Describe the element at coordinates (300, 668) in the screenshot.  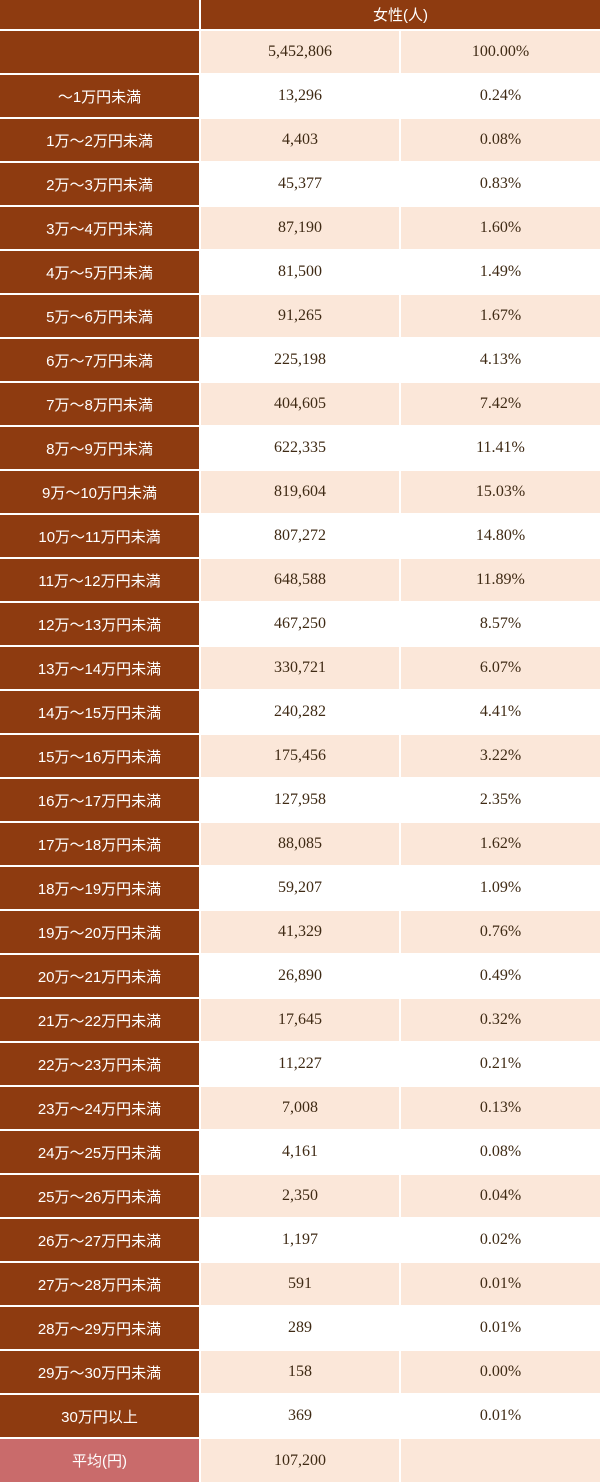
I see `count-cell: 330,721` at that location.